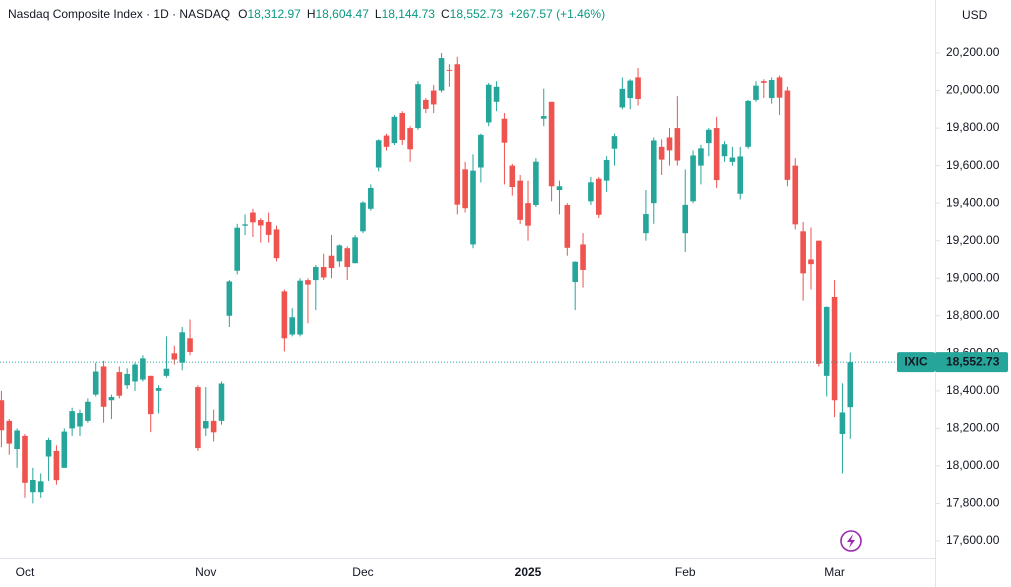  I want to click on ohlc-value: 18,144.73, so click(409, 14).